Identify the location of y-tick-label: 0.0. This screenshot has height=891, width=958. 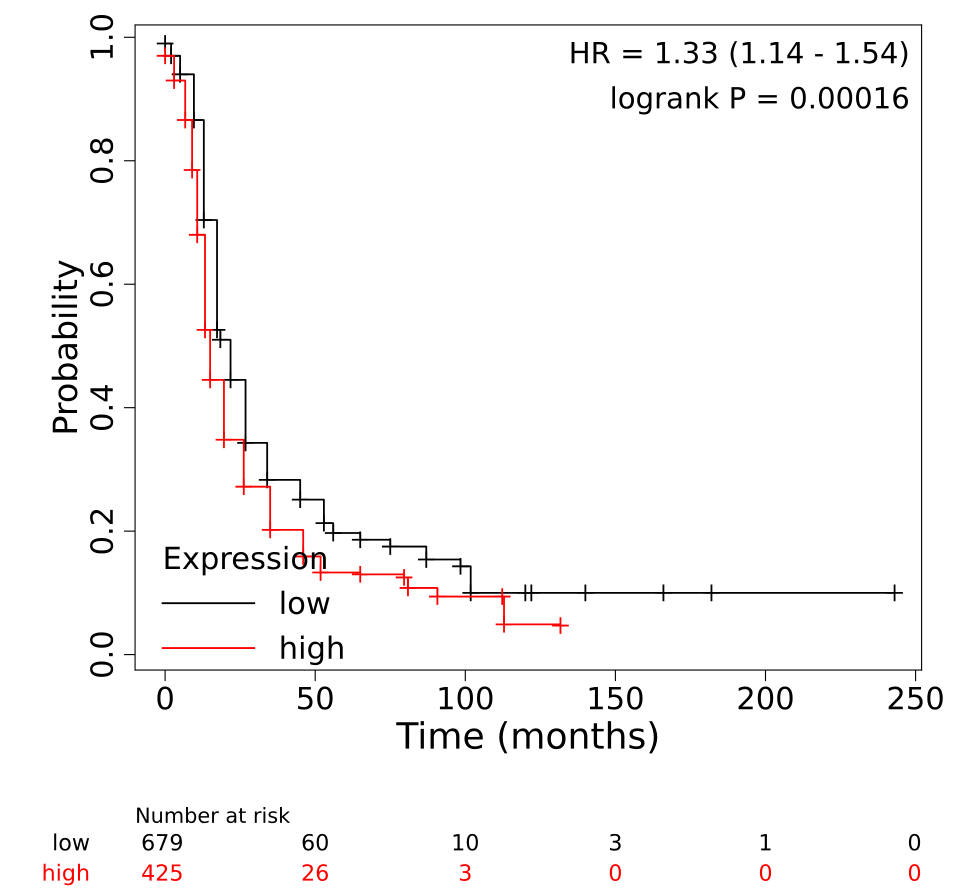
(102, 654).